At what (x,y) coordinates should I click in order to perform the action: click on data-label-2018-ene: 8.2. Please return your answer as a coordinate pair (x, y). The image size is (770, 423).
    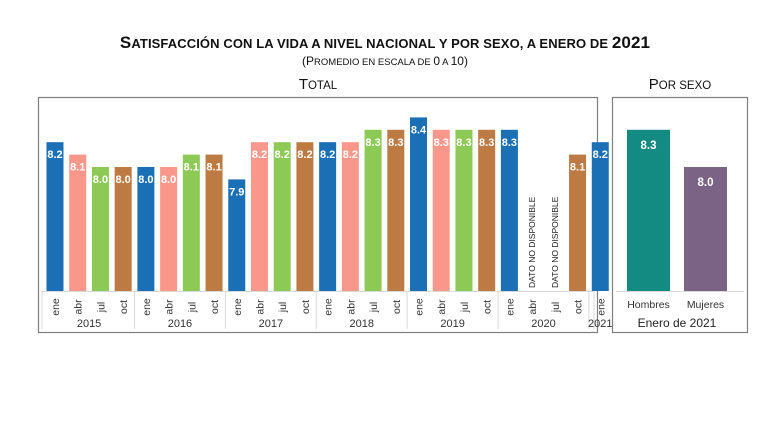
    Looking at the image, I should click on (327, 155).